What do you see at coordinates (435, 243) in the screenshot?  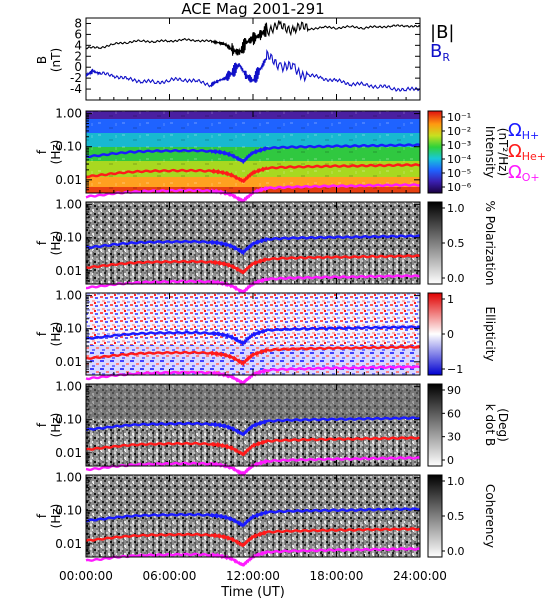 I see `colorbar-polarization` at bounding box center [435, 243].